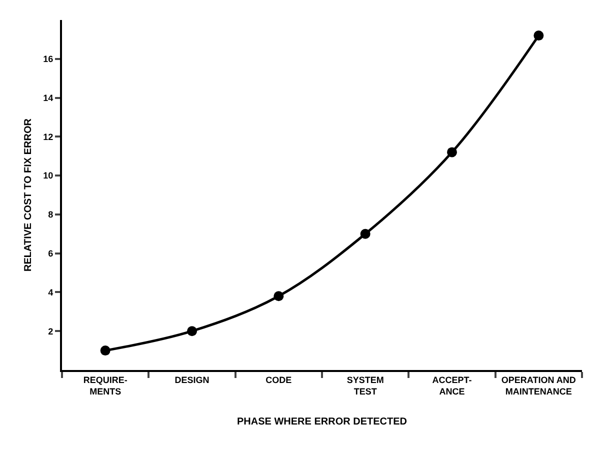 The image size is (612, 450). Describe the element at coordinates (48, 97) in the screenshot. I see `y-tick-label: 14` at that location.